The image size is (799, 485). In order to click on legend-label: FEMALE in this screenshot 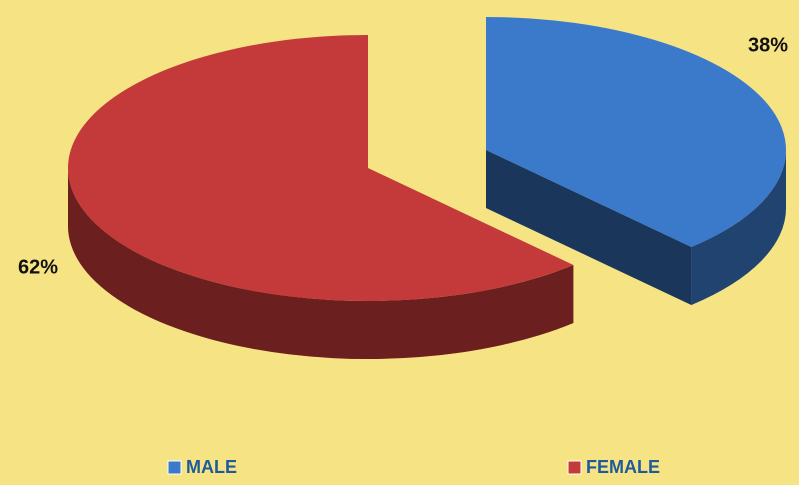, I will do `click(623, 467)`.